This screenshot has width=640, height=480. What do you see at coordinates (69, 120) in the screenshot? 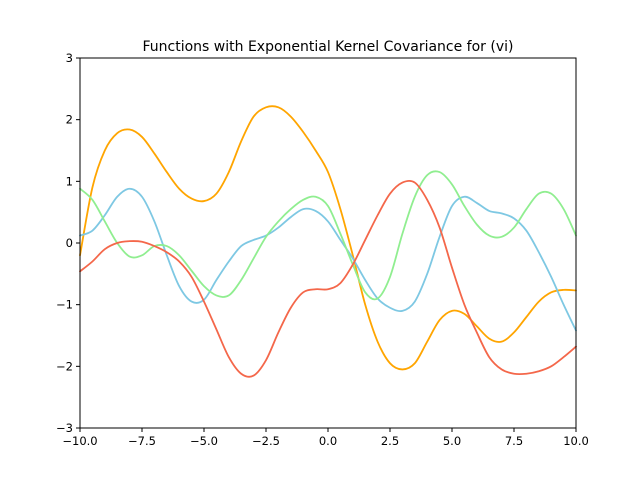
I see `y-tick-label: 2` at bounding box center [69, 120].